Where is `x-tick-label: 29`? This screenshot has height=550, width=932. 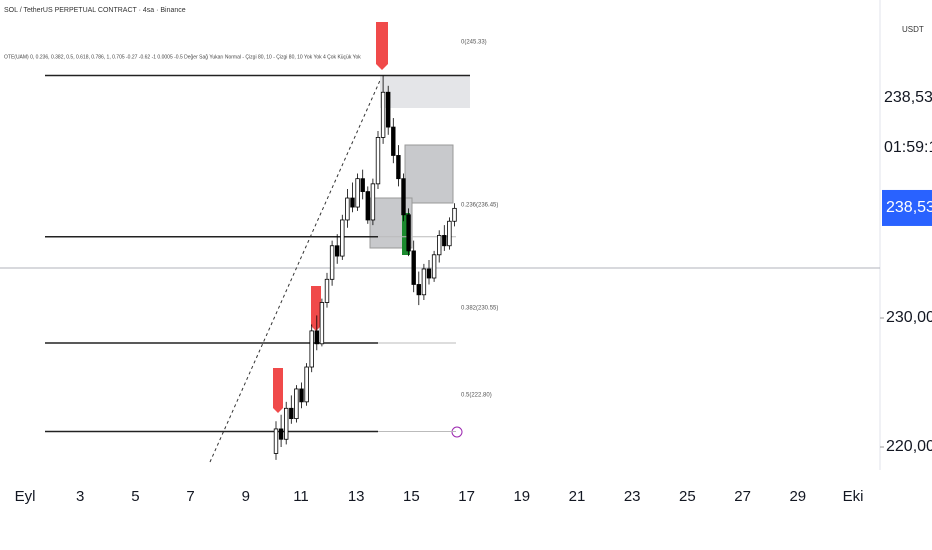
x-tick-label: 29 is located at coordinates (797, 496).